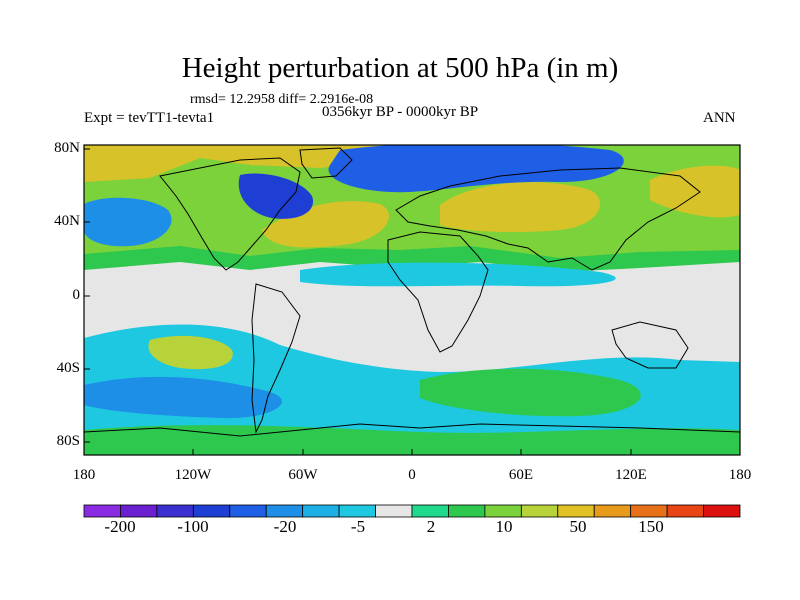 Image resolution: width=800 pixels, height=600 pixels. I want to click on contour-yellow-atlantic, so click(325, 224).